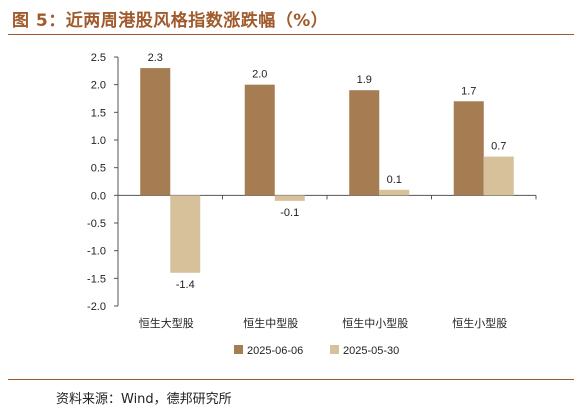 The width and height of the screenshot is (582, 419). I want to click on y-tick-label: 0.5, so click(98, 169).